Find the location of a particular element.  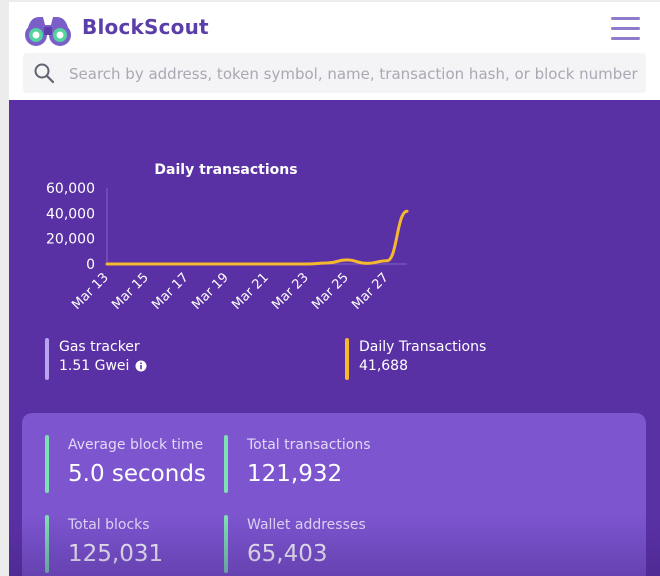

y-tick-label: 60,000 is located at coordinates (70, 189).